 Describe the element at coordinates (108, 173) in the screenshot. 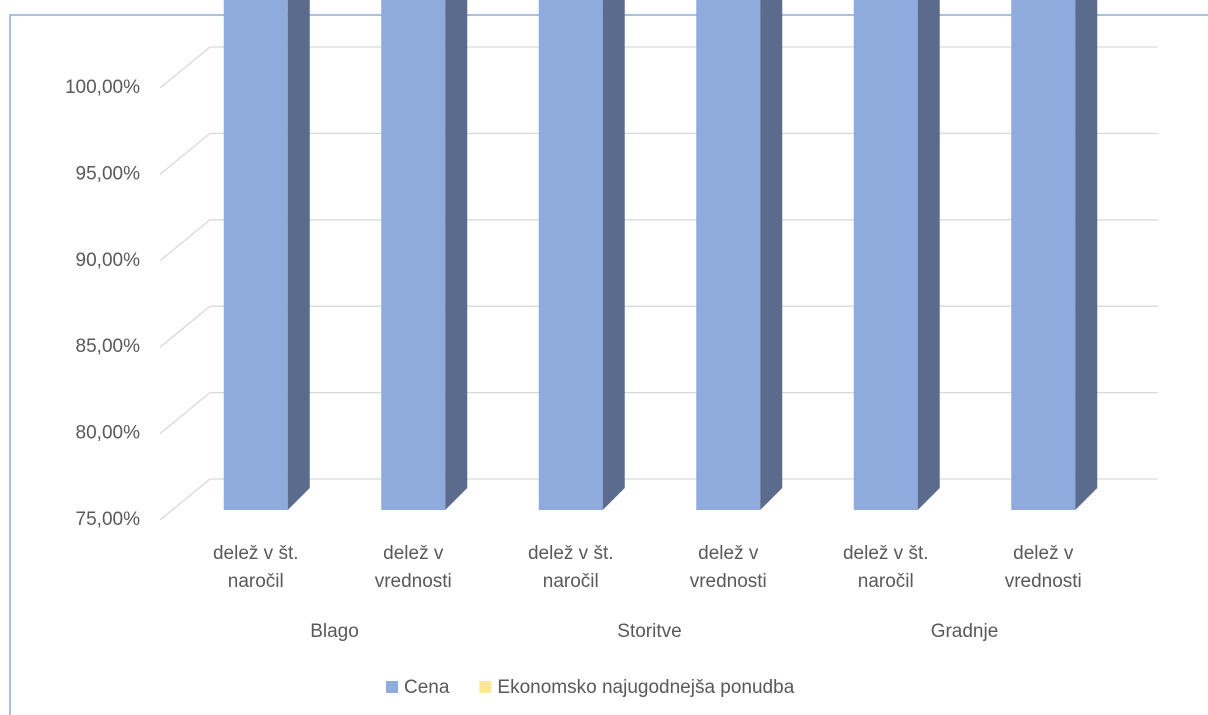

I see `y-tick-label: 95,00%` at that location.